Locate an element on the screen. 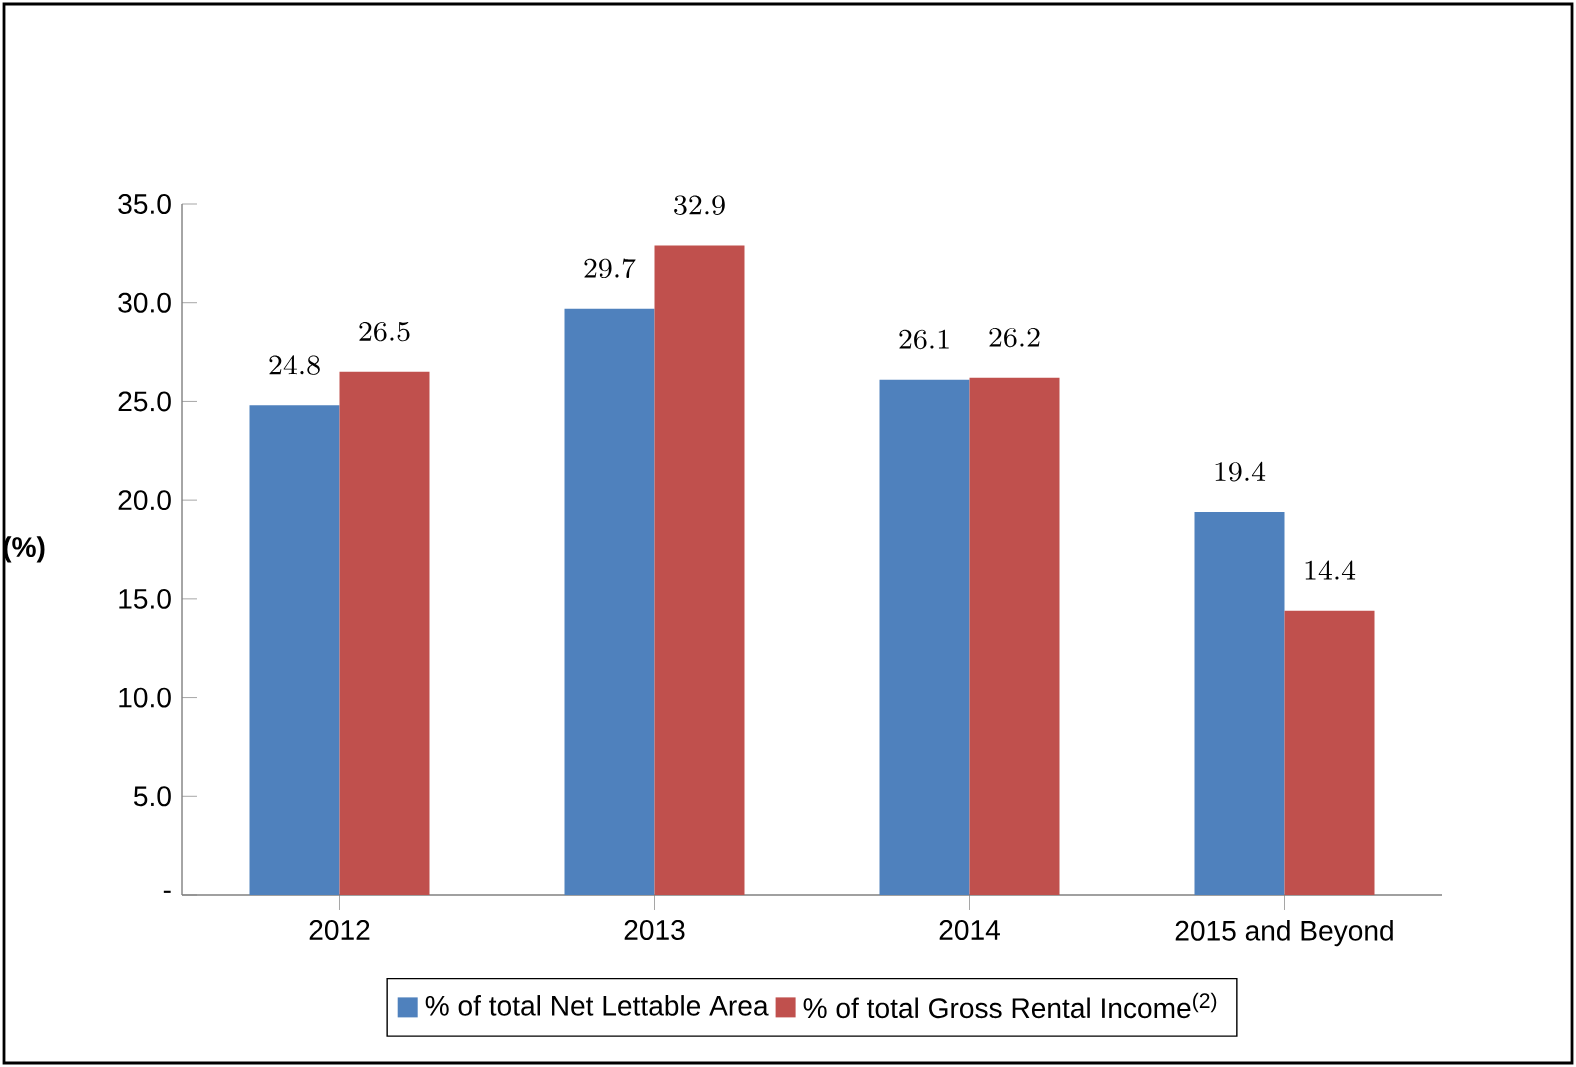 This screenshot has height=1067, width=1576. y-tick-label: 10.0 is located at coordinates (145, 697).